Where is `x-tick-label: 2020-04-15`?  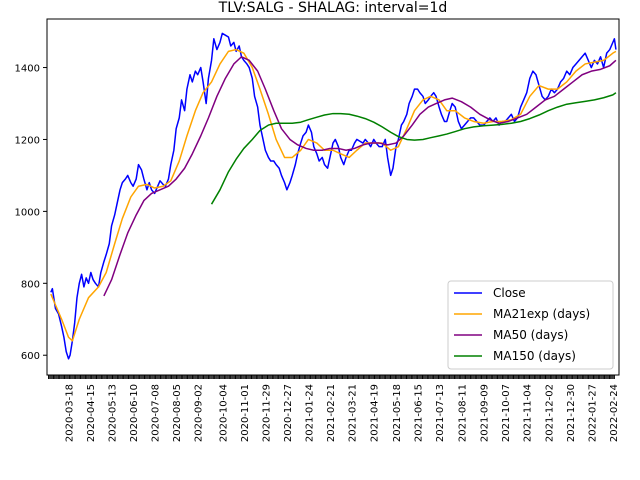 x-tick-label: 2020-04-15 is located at coordinates (91, 413).